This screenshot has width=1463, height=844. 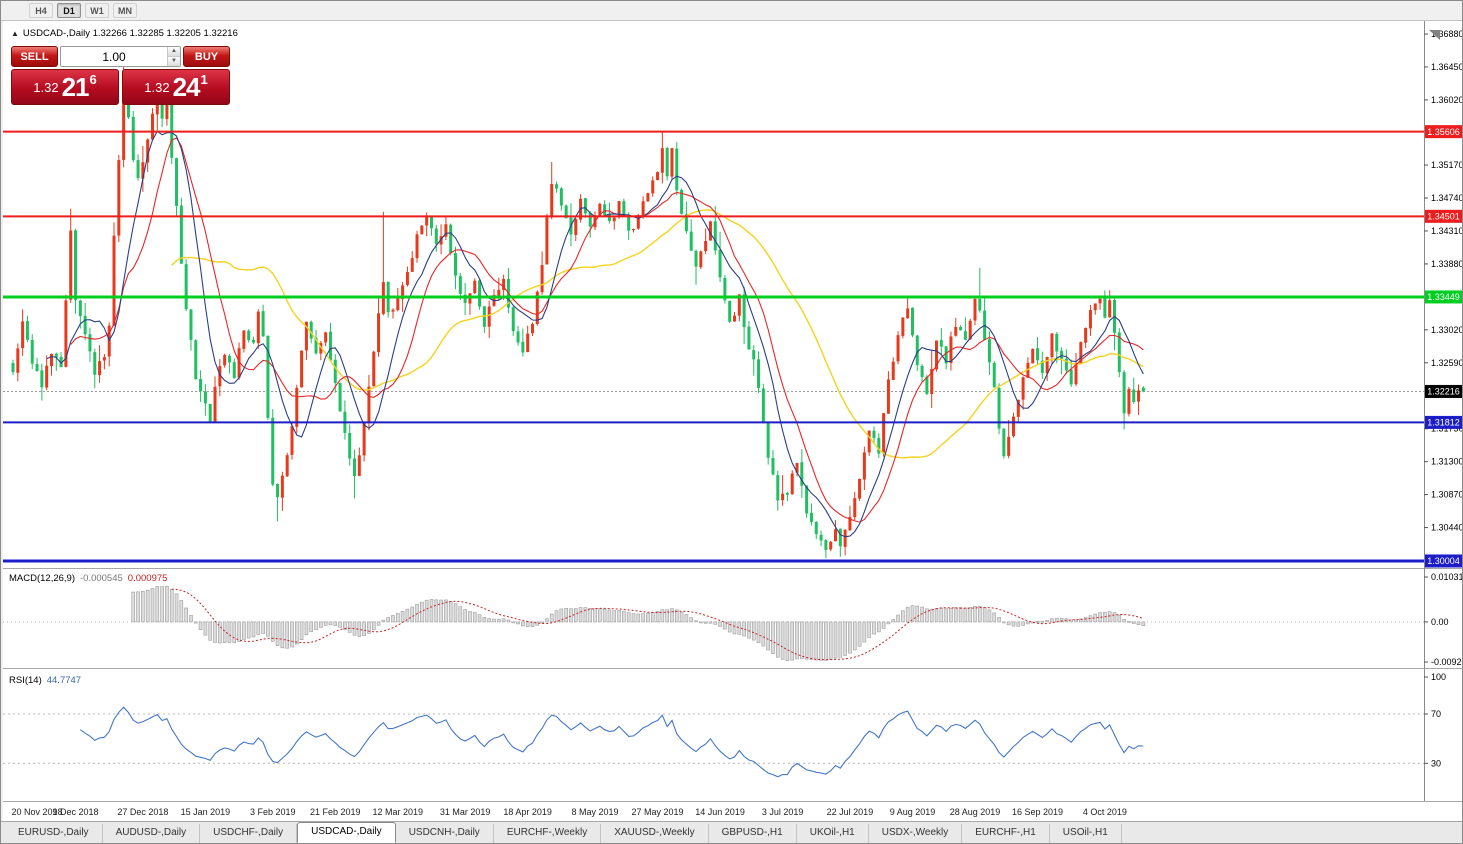 What do you see at coordinates (1446, 165) in the screenshot?
I see `svg-text: 1.35170` at bounding box center [1446, 165].